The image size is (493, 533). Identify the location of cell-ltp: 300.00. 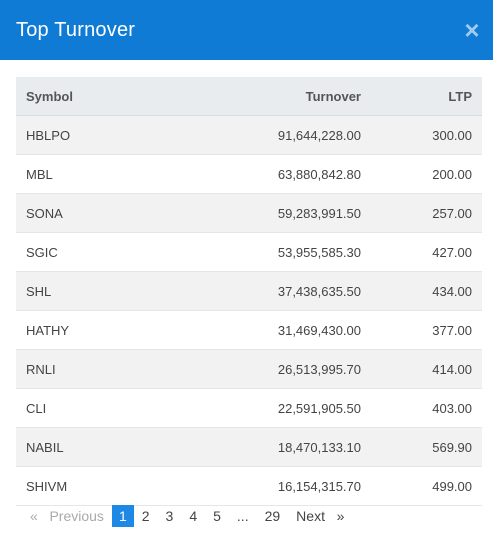
(421, 135).